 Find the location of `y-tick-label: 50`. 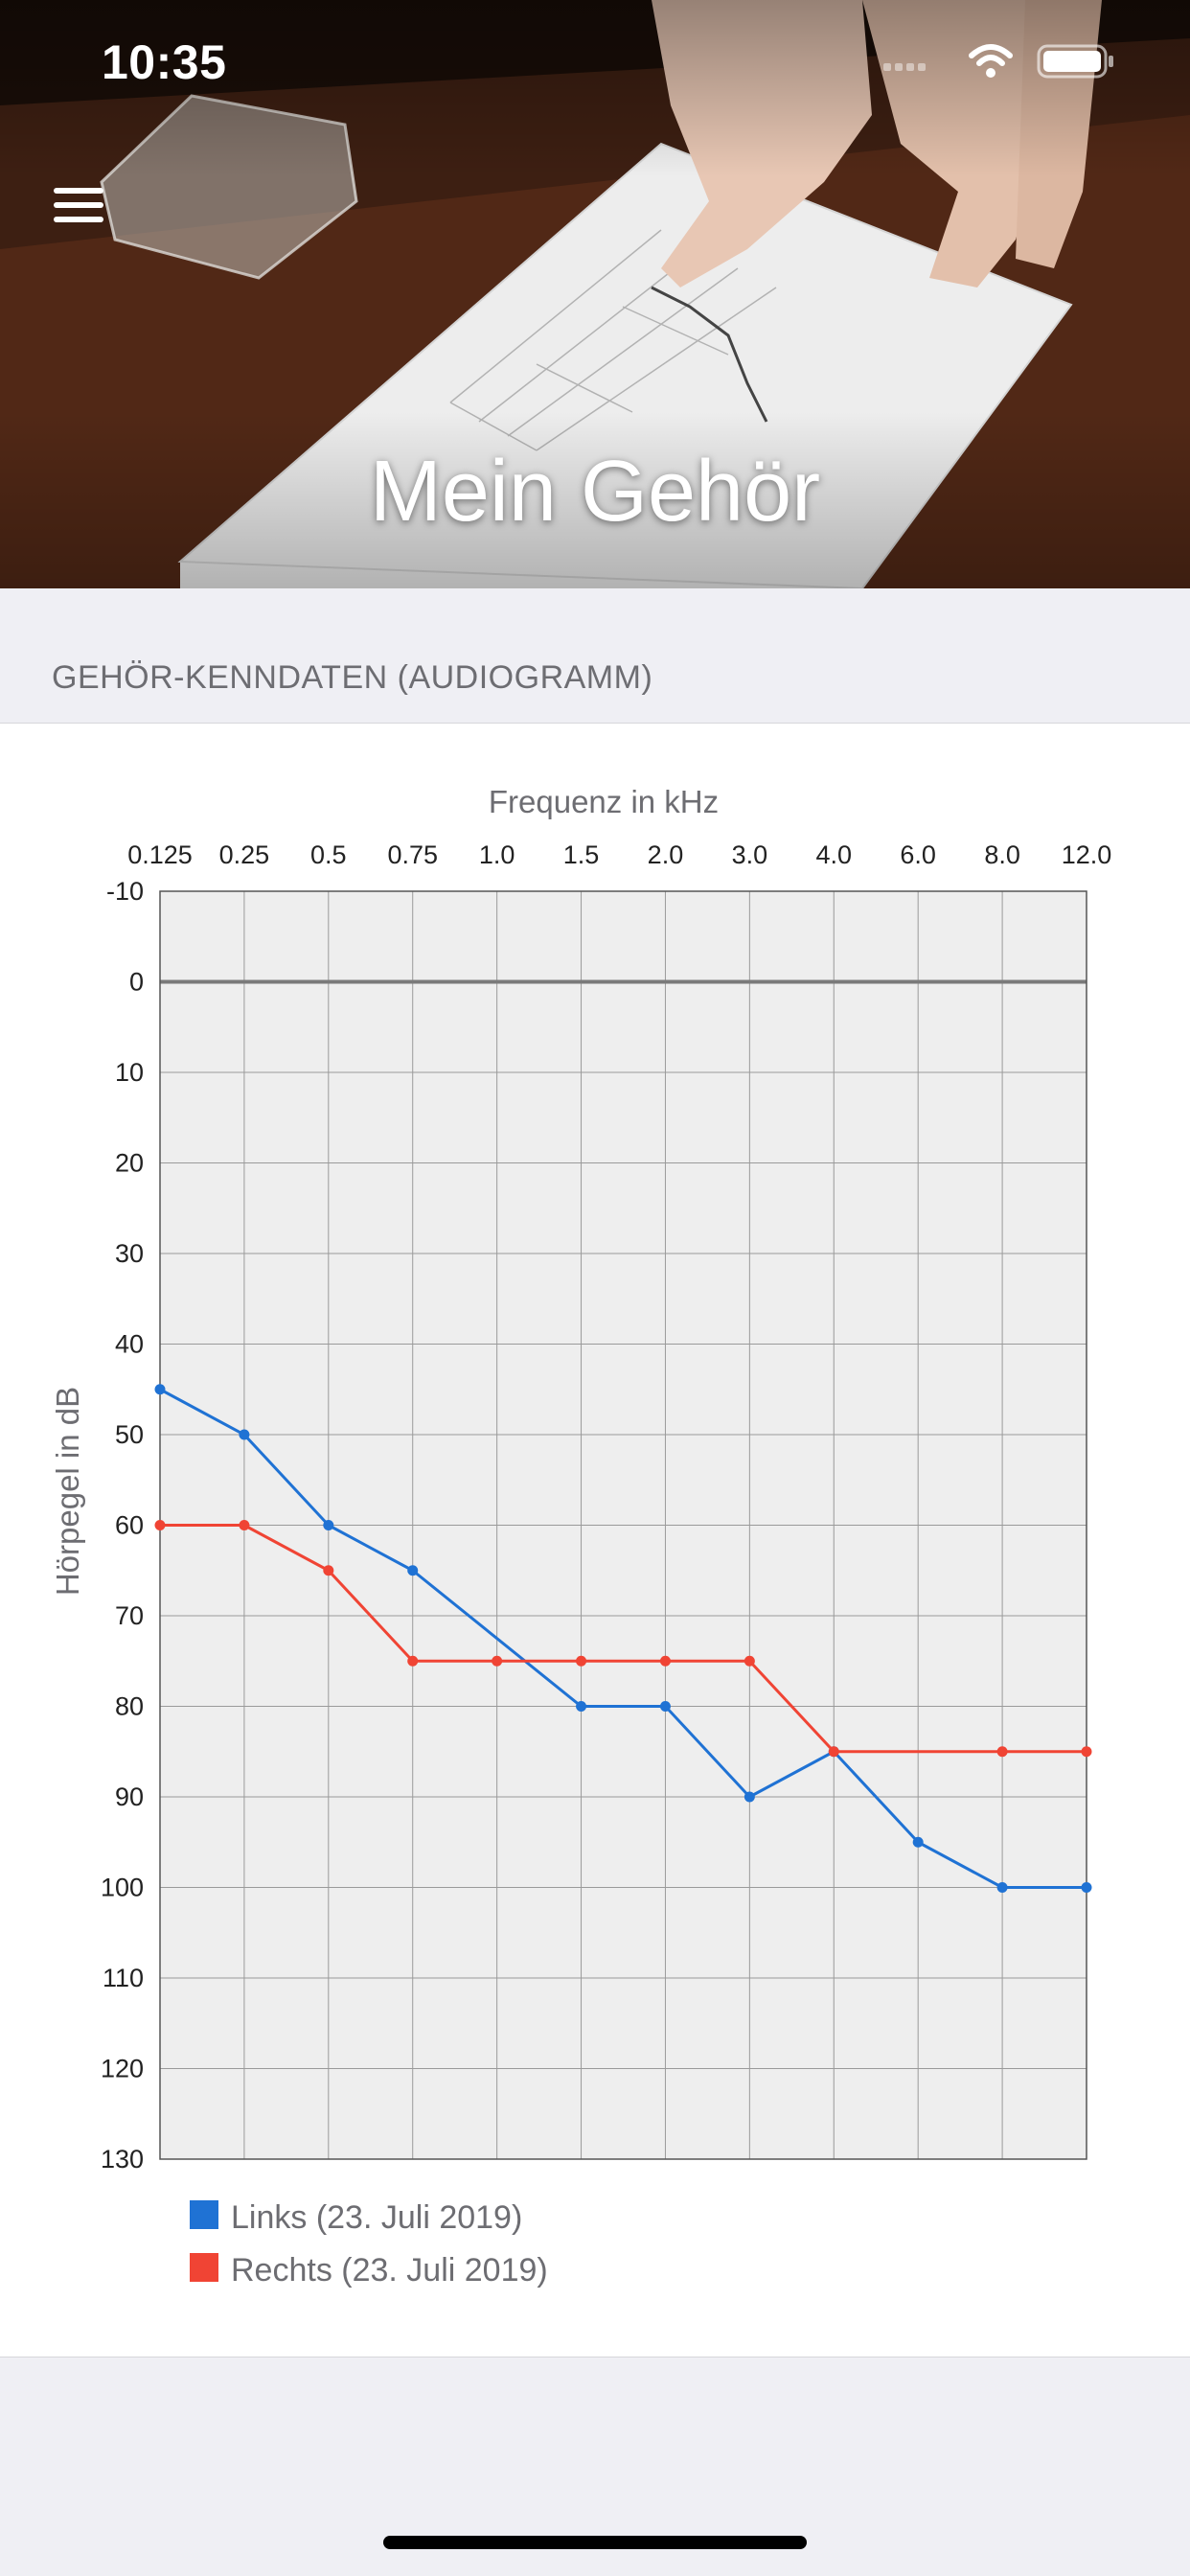

y-tick-label: 50 is located at coordinates (129, 1434).